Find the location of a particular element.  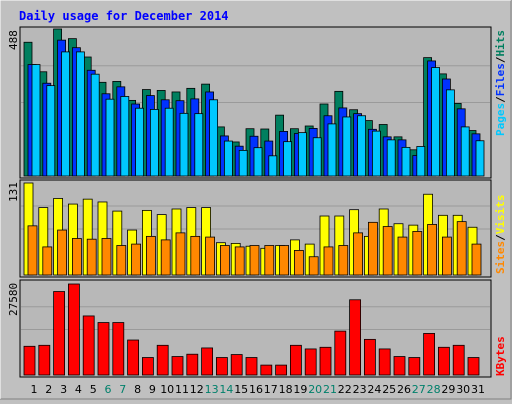

x-tick-label-day-12: 12 is located at coordinates (197, 389).